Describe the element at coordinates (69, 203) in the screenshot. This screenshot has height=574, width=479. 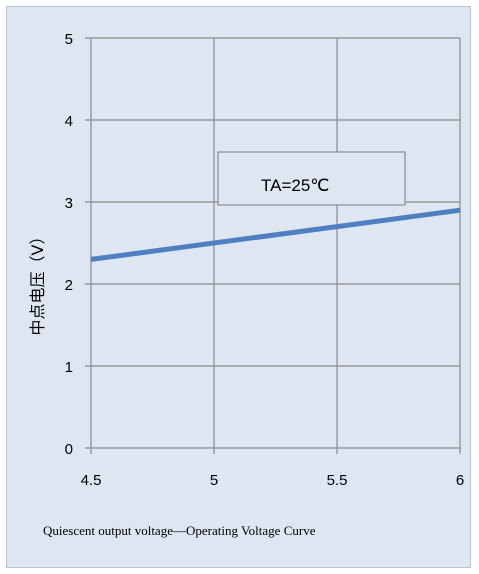
I see `y-tick-label: 3` at that location.